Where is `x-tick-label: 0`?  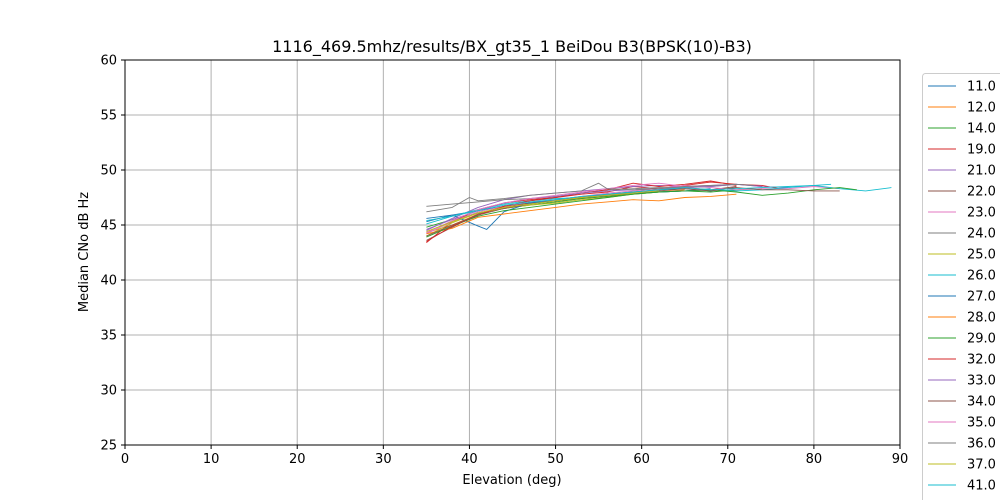
x-tick-label: 0 is located at coordinates (125, 459).